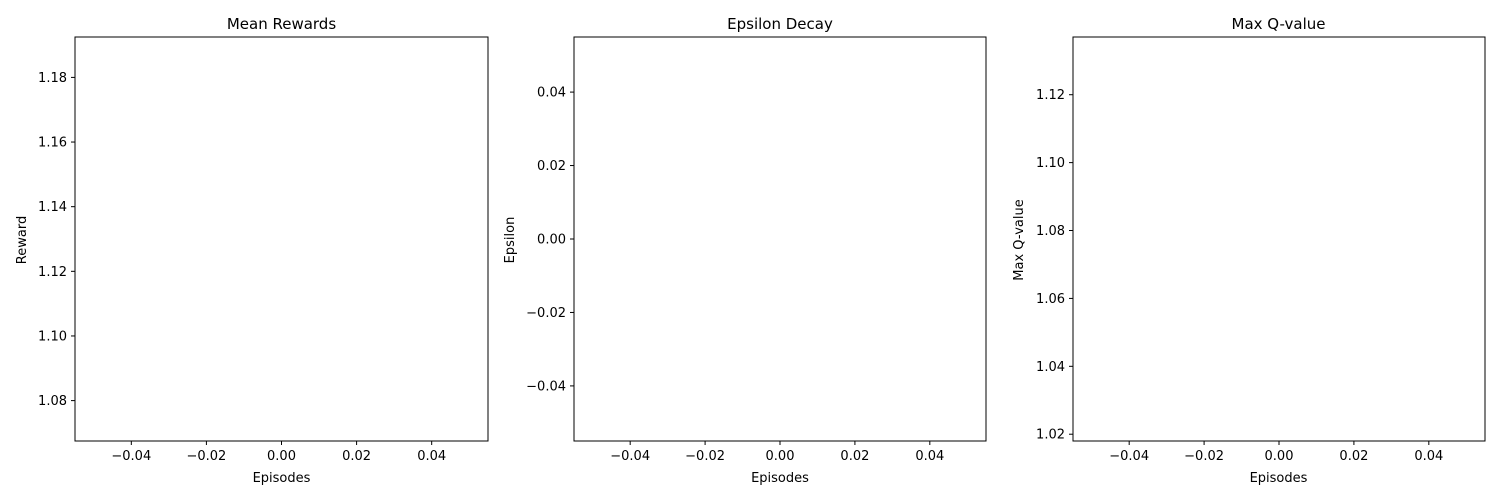  Describe the element at coordinates (56, 240) in the screenshot. I see `y-ticks: 1.08 1.10 1.12 1.14 1.16 1.18` at that location.